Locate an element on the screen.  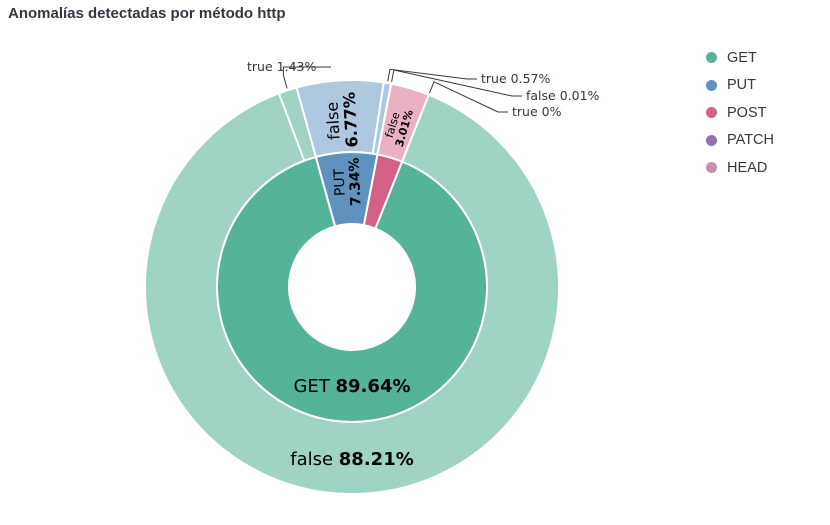
outer-leader-label-3: true 0.57% is located at coordinates (515, 78).